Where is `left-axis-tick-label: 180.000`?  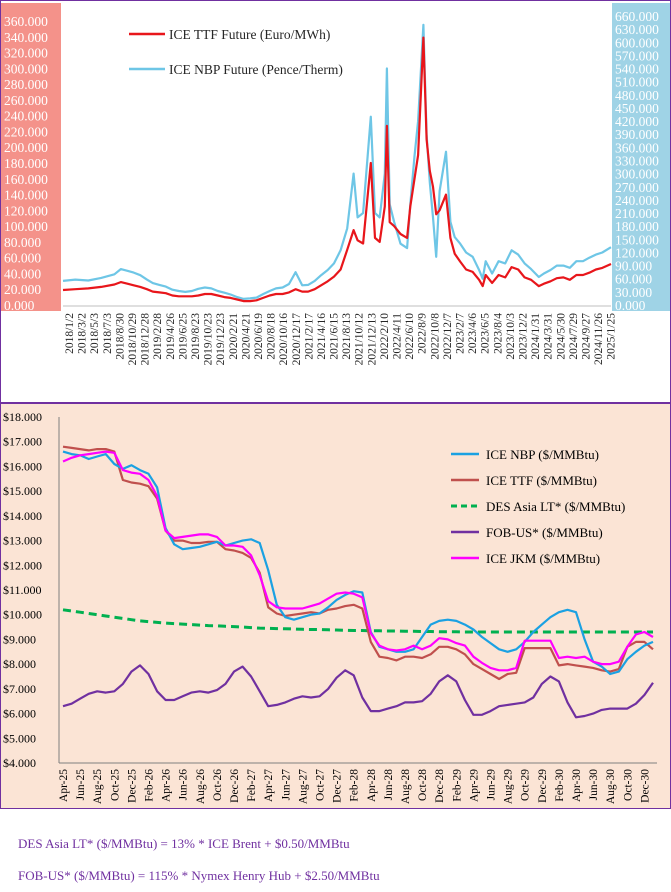 left-axis-tick-label: 180.000 is located at coordinates (26, 163).